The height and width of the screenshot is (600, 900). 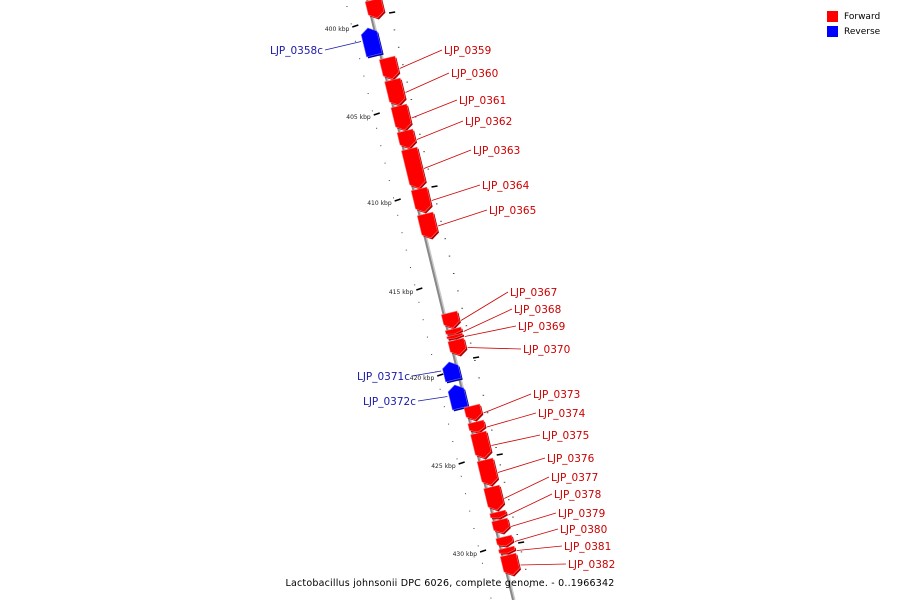 I want to click on gene-block-ljp_0372c, so click(x=458, y=397).